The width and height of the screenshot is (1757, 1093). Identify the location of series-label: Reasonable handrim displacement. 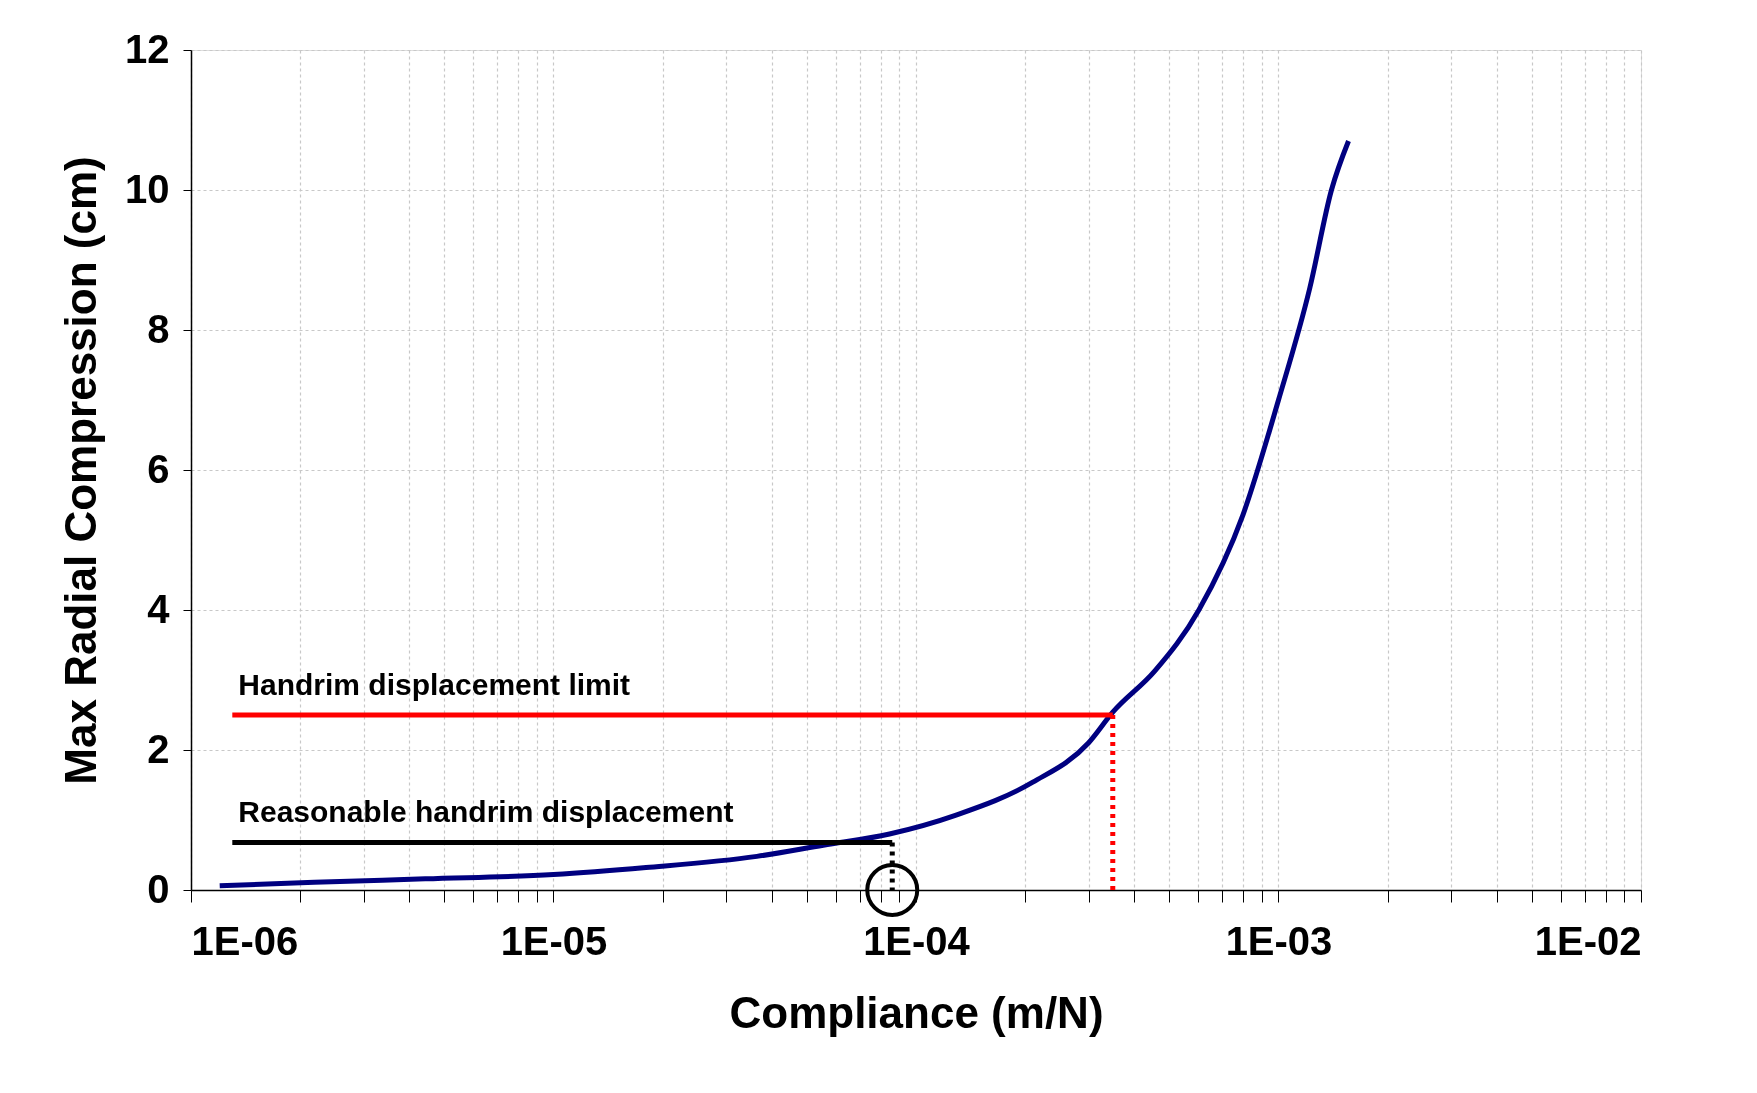
(486, 812).